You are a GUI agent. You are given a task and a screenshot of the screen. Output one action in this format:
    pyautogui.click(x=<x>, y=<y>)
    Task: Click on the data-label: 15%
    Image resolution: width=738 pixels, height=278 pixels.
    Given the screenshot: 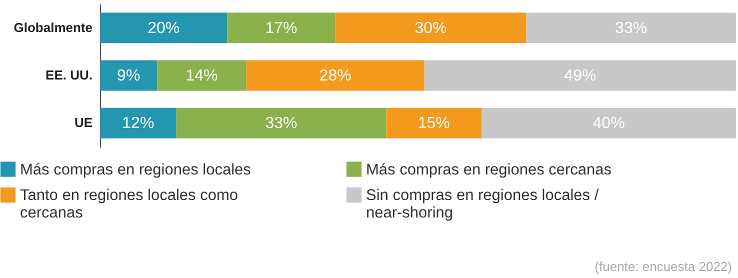 What is the action you would take?
    pyautogui.click(x=434, y=123)
    